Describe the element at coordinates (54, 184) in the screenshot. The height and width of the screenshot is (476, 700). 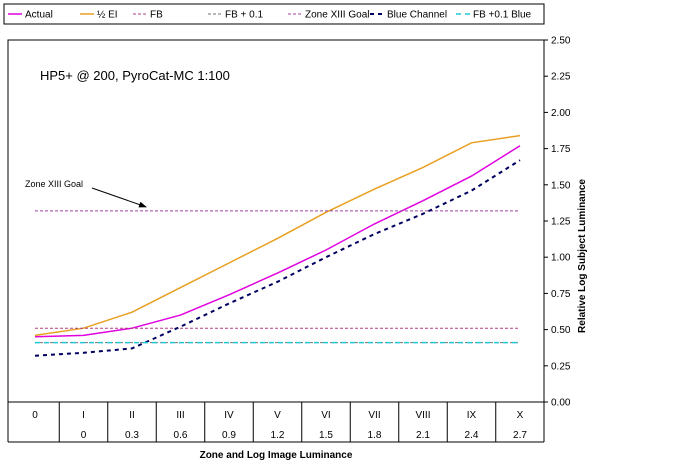
I see `annotation-text: Zone XIII Goal` at that location.